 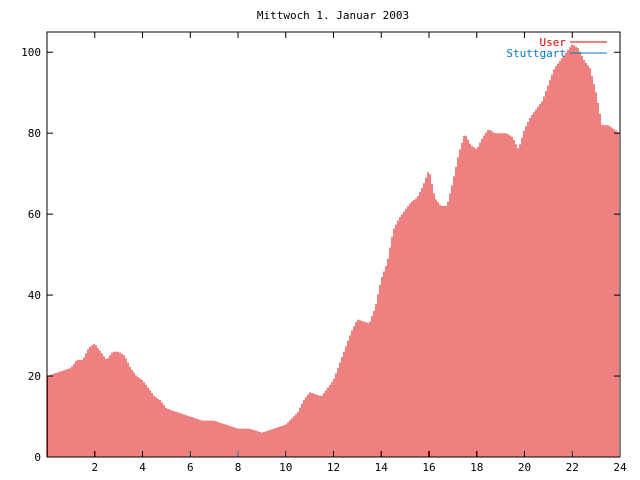 I want to click on x-tick-label: 18, so click(x=476, y=467).